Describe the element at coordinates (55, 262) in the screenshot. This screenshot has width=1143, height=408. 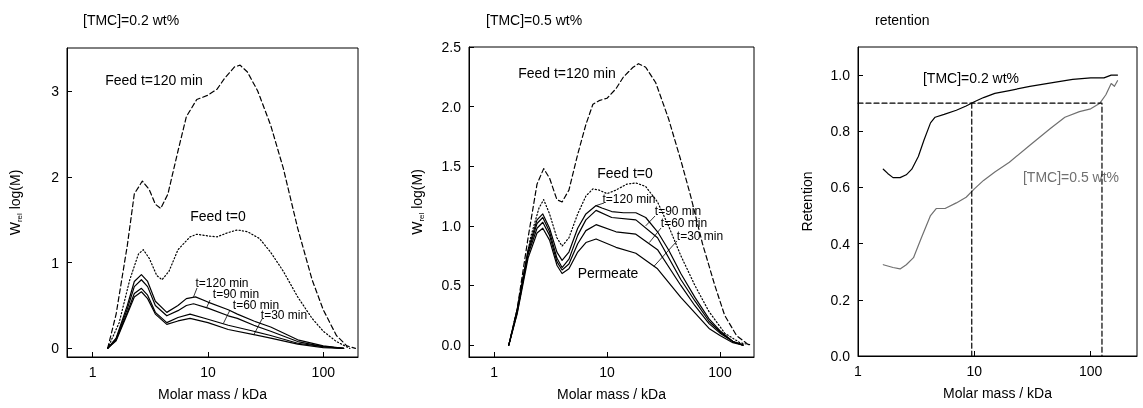
I see `y-tick-label: 1` at that location.